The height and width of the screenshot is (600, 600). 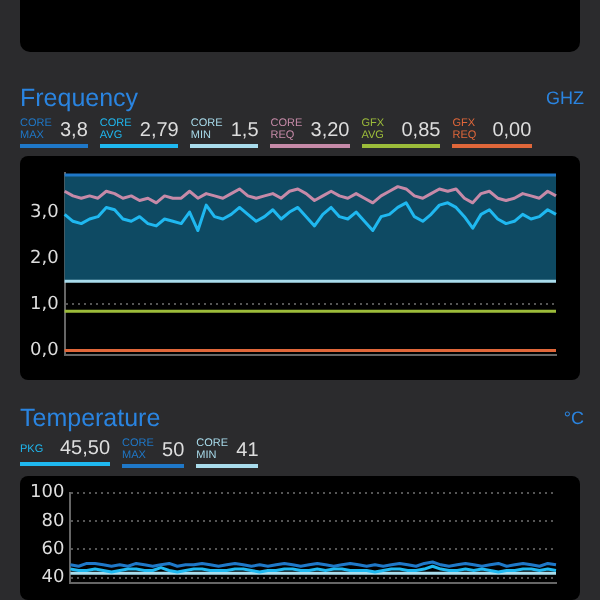 What do you see at coordinates (565, 98) in the screenshot?
I see `y-axis-title: GHZ` at bounding box center [565, 98].